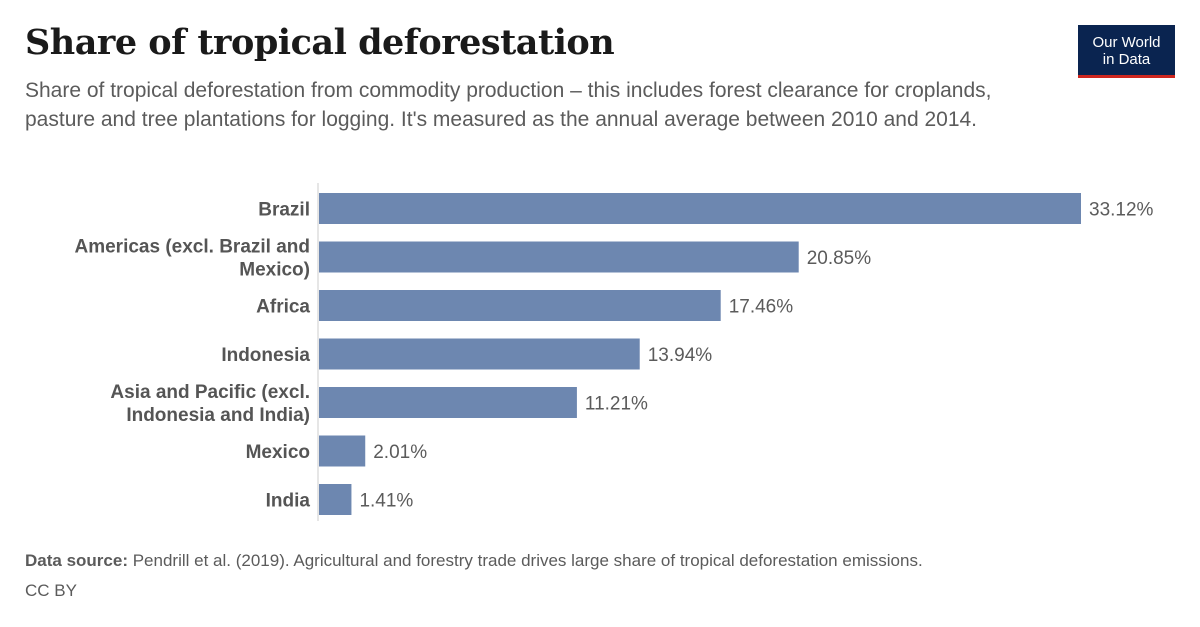 This screenshot has height=627, width=1200. I want to click on category-label: Africa, so click(283, 307).